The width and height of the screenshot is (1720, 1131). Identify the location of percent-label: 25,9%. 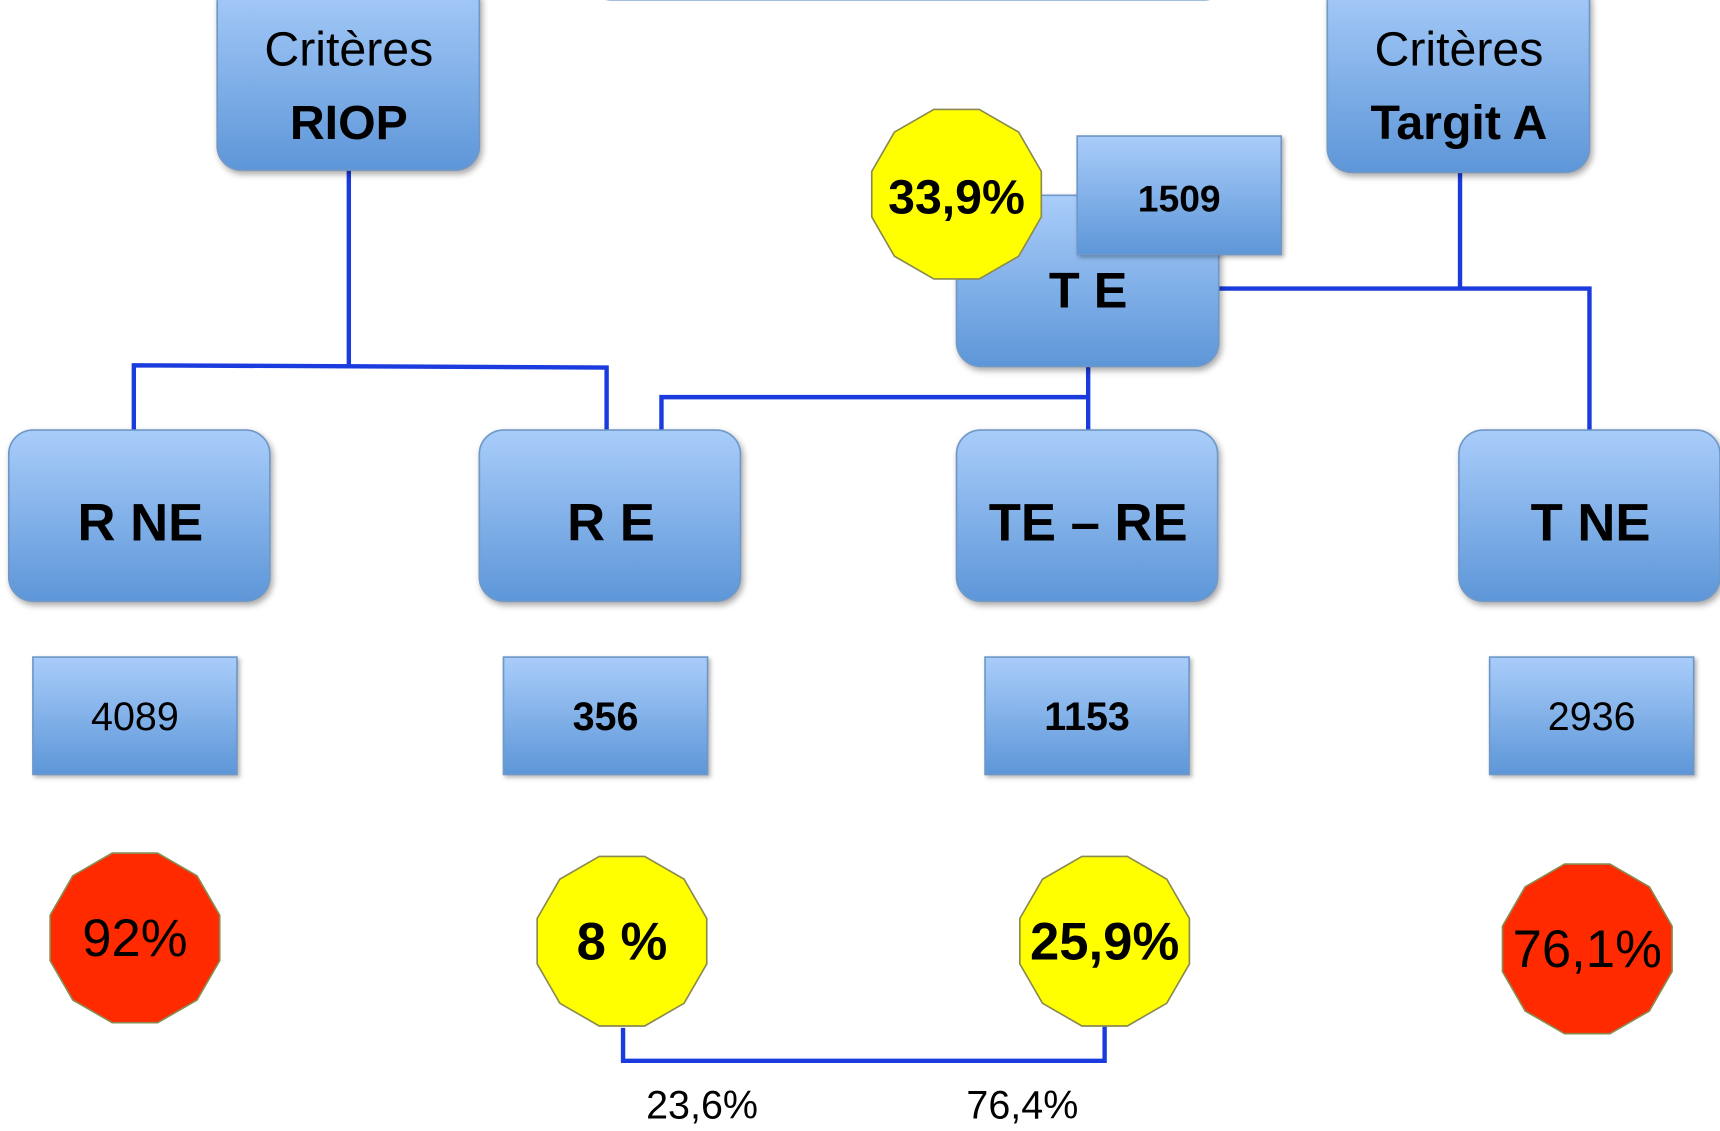
(1104, 941).